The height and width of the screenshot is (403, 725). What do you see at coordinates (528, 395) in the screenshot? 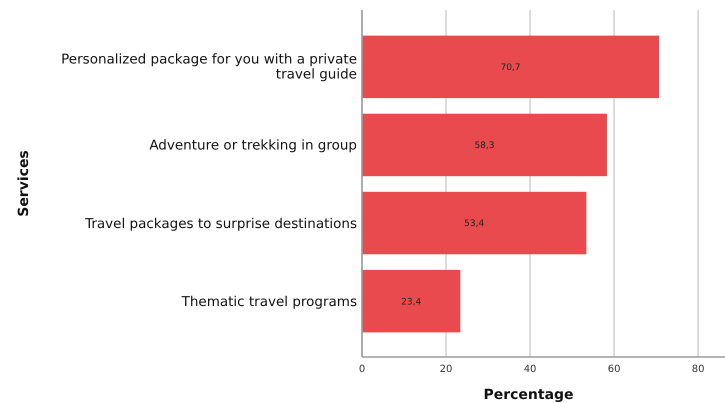
I see `x-axis-title: Percentage` at bounding box center [528, 395].